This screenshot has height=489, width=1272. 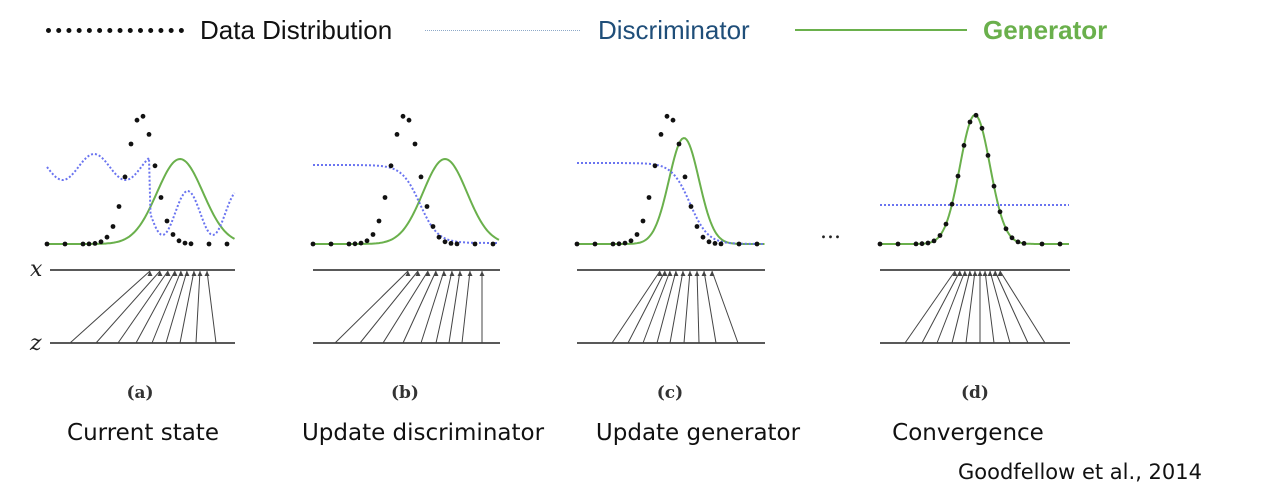 What do you see at coordinates (502, 30) in the screenshot?
I see `discriminator-legend-line` at bounding box center [502, 30].